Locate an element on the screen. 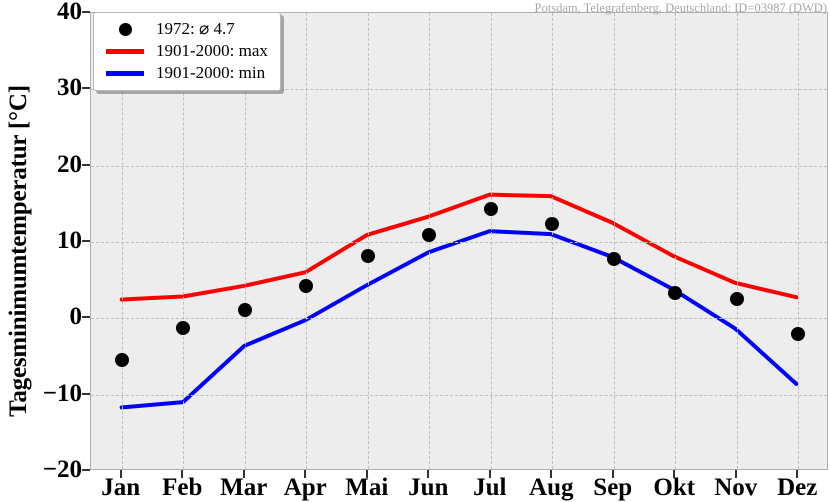  x-axis-tick-label: Jul is located at coordinates (490, 487).